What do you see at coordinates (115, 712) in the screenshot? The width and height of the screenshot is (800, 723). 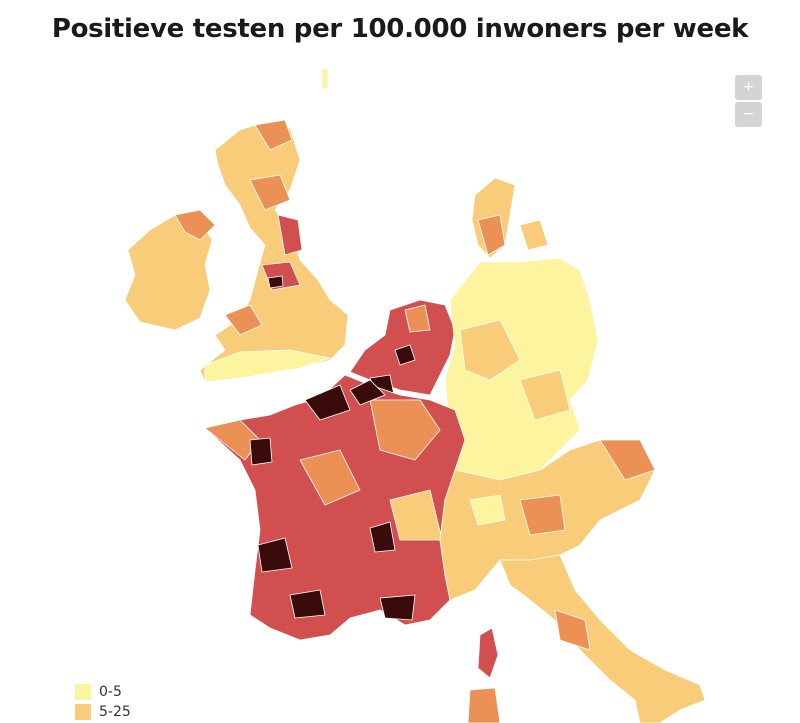 I see `legend-label: 5-25` at bounding box center [115, 712].